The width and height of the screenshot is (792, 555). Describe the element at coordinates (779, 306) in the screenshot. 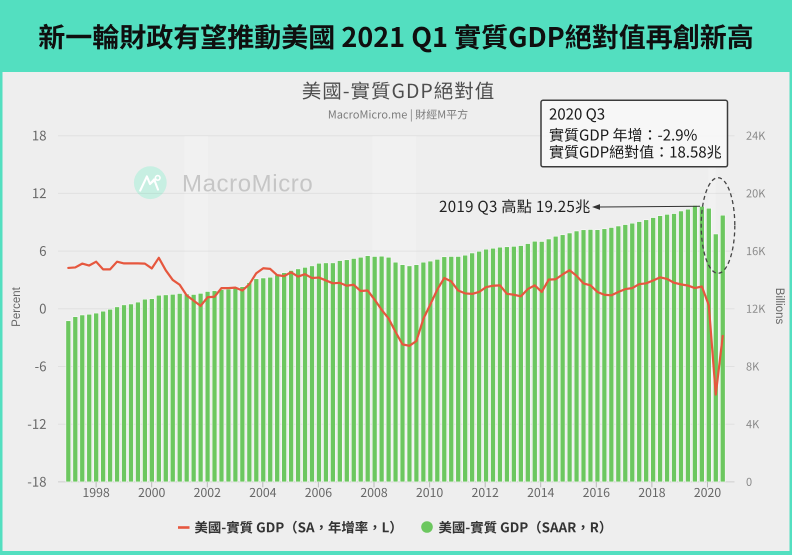

I see `svg-text: Billions` at that location.